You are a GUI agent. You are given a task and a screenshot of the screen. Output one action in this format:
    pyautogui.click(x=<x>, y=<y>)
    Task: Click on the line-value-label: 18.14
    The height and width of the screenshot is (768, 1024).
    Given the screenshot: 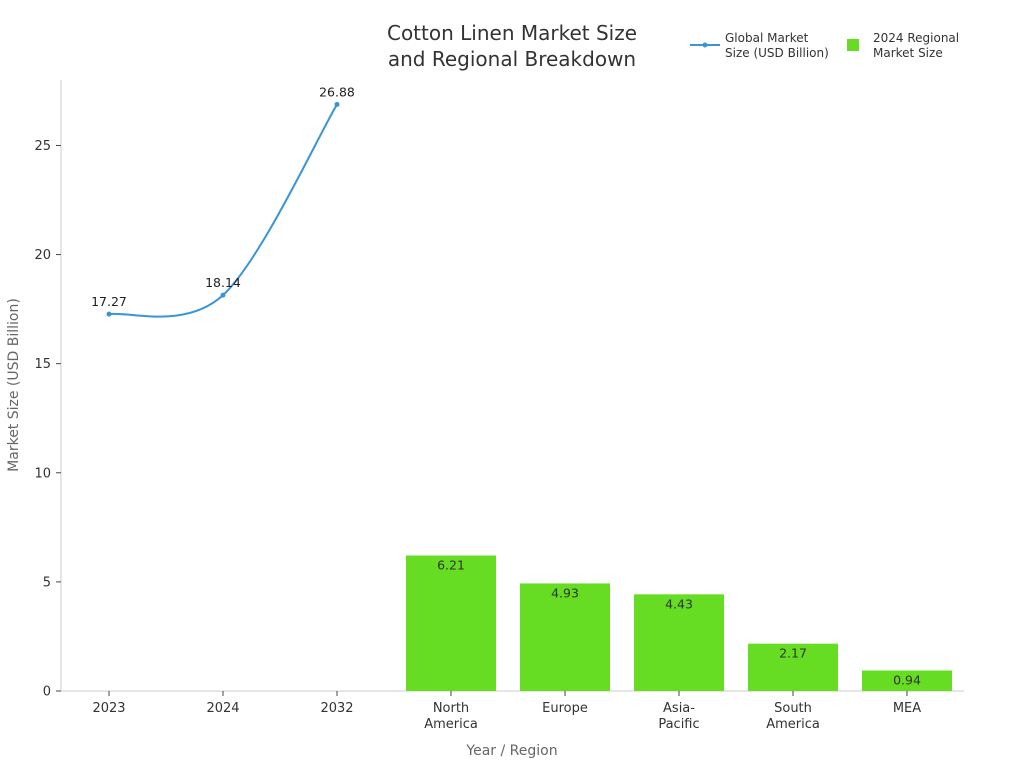 What is the action you would take?
    pyautogui.click(x=223, y=282)
    